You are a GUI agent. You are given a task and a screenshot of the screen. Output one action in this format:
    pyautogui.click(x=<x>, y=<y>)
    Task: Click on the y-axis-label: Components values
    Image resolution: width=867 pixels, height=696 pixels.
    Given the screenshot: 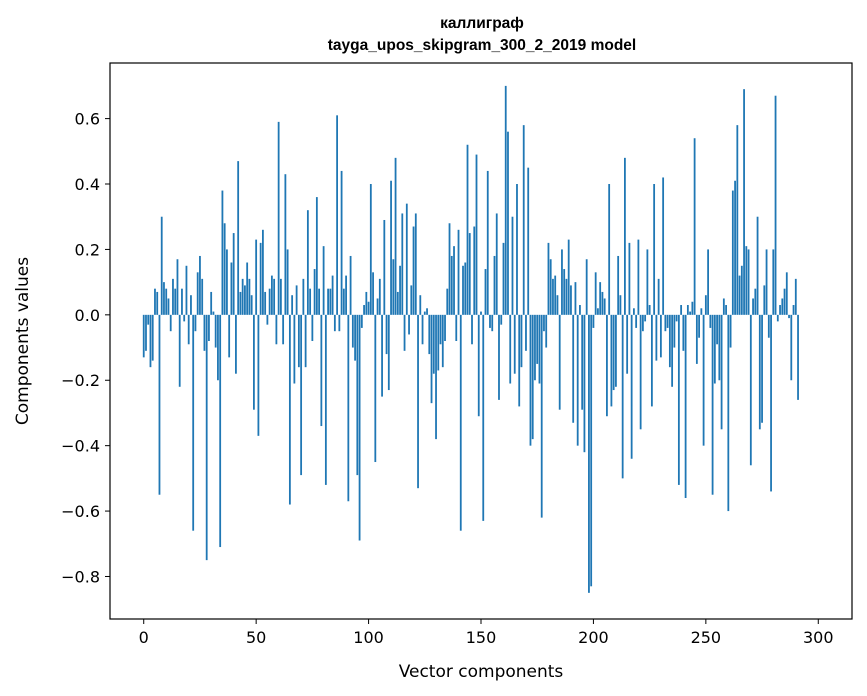 What is the action you would take?
    pyautogui.click(x=23, y=341)
    